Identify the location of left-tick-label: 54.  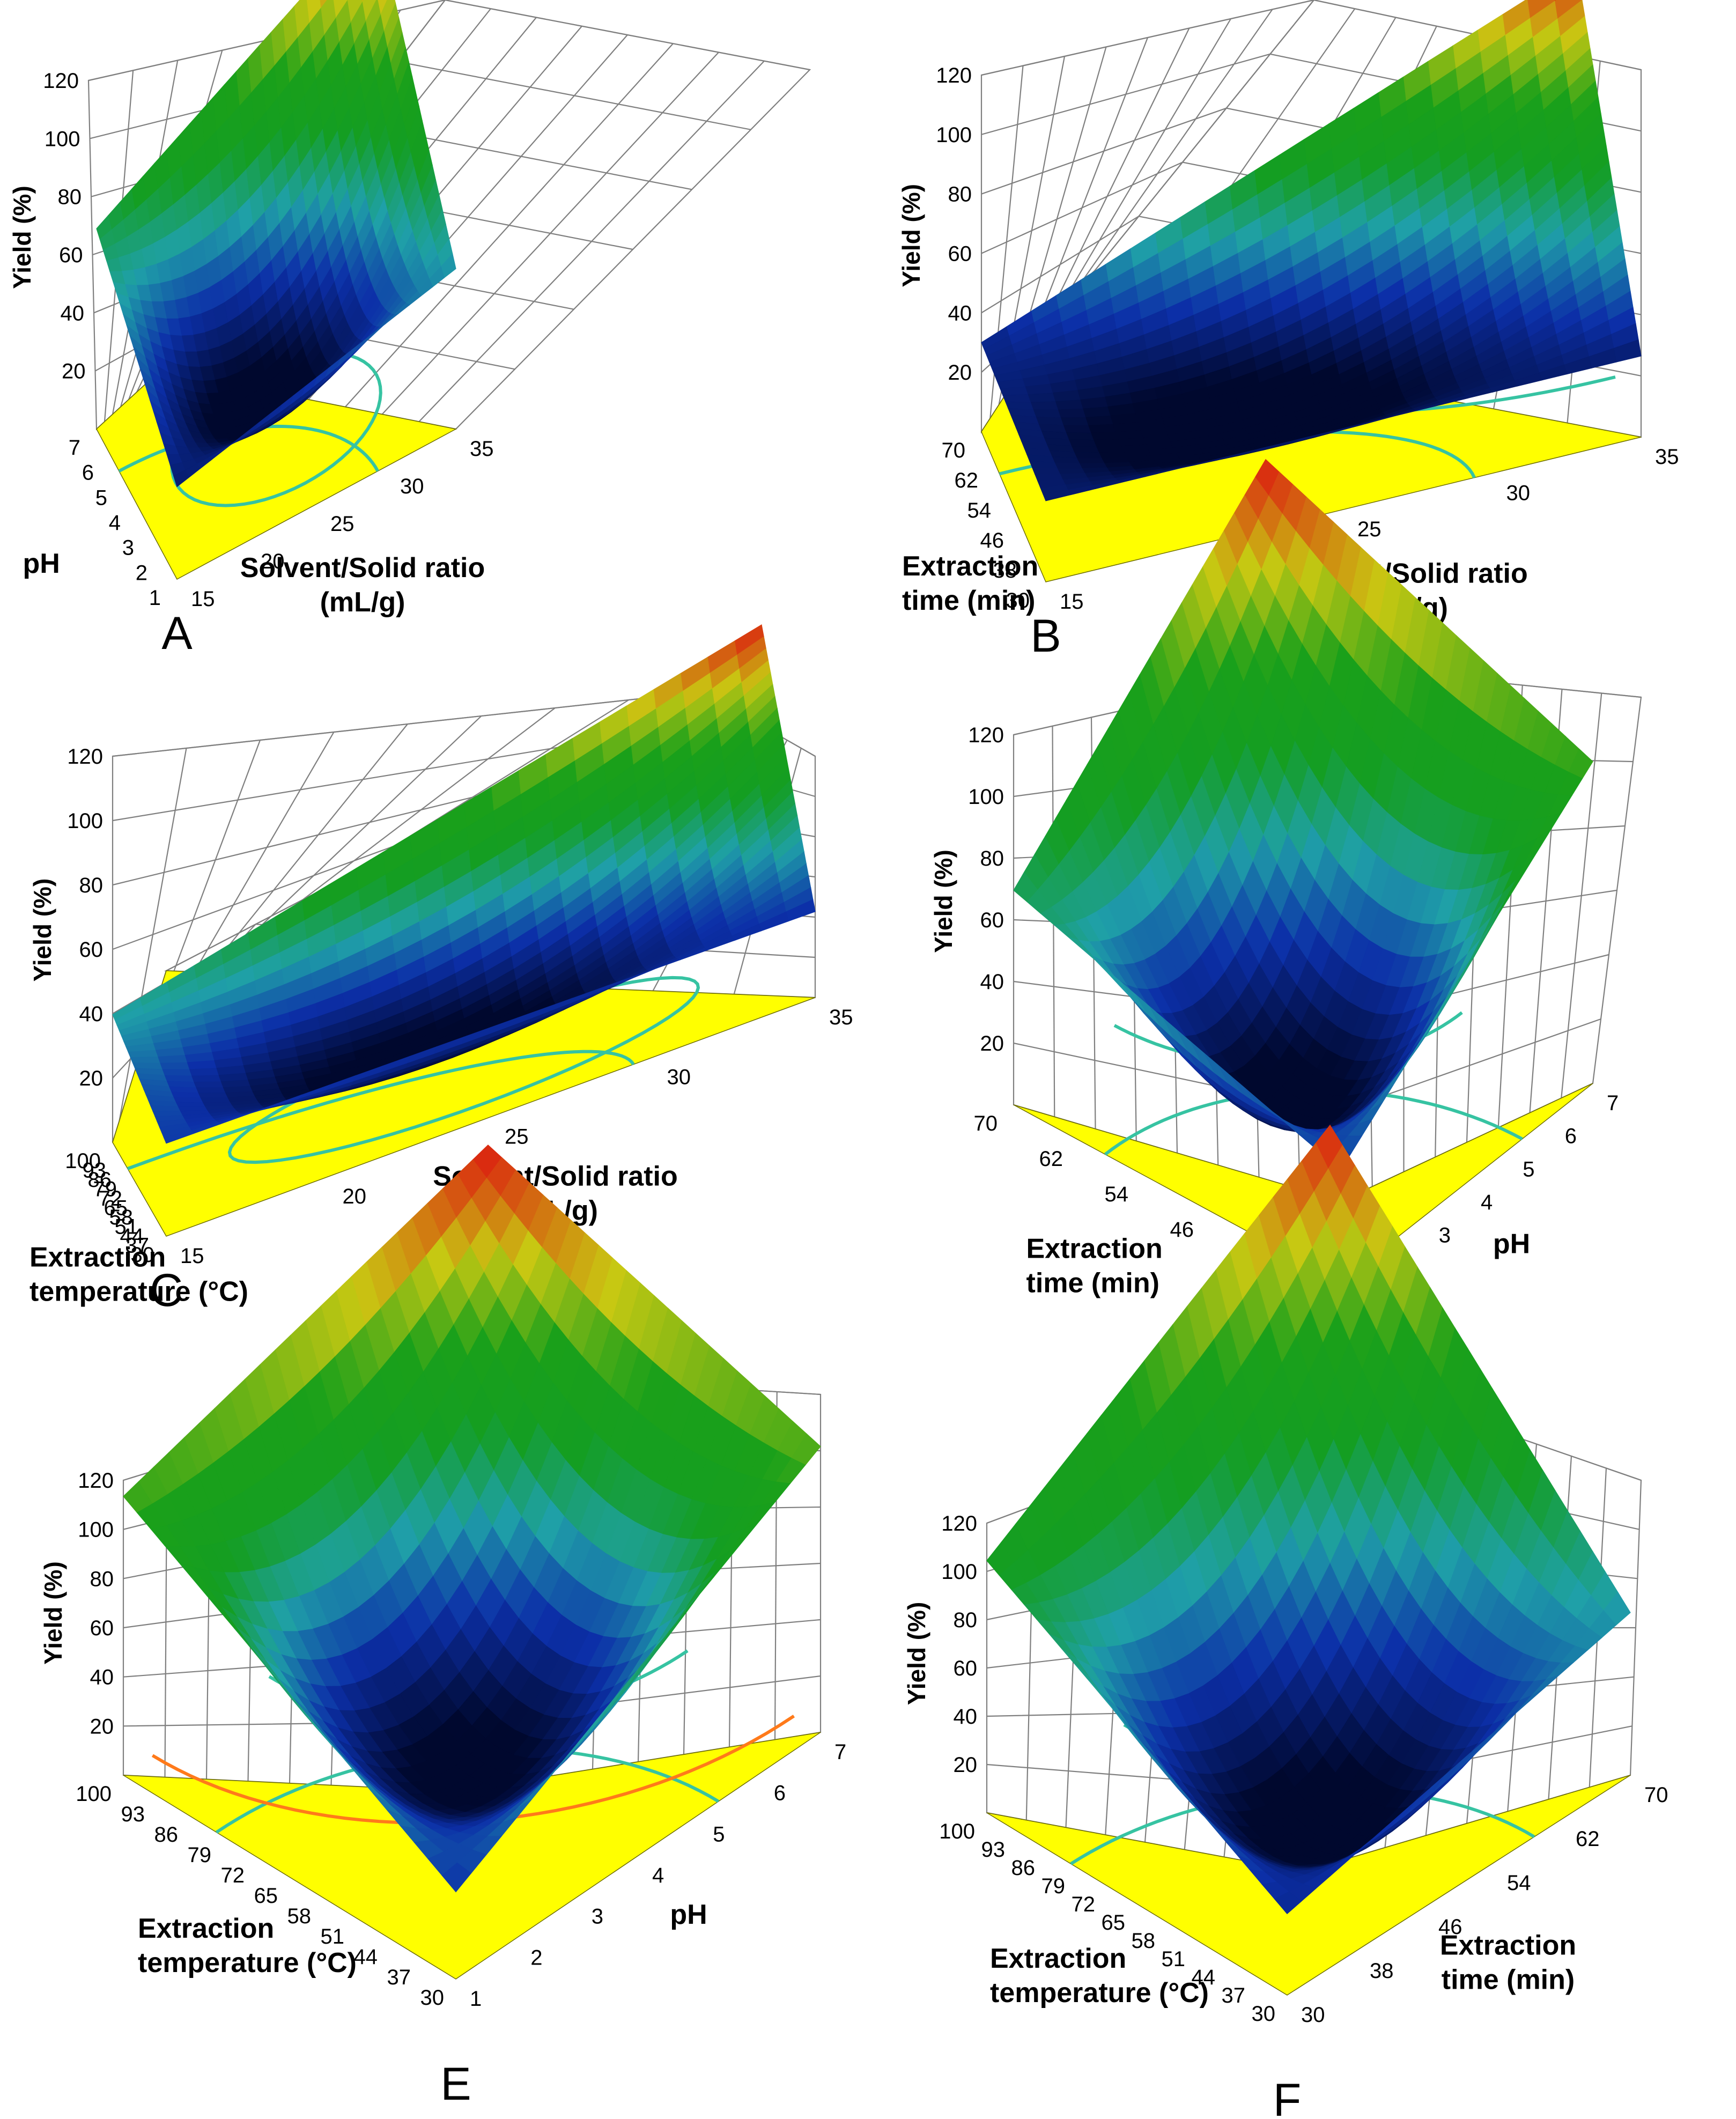
(1117, 1194).